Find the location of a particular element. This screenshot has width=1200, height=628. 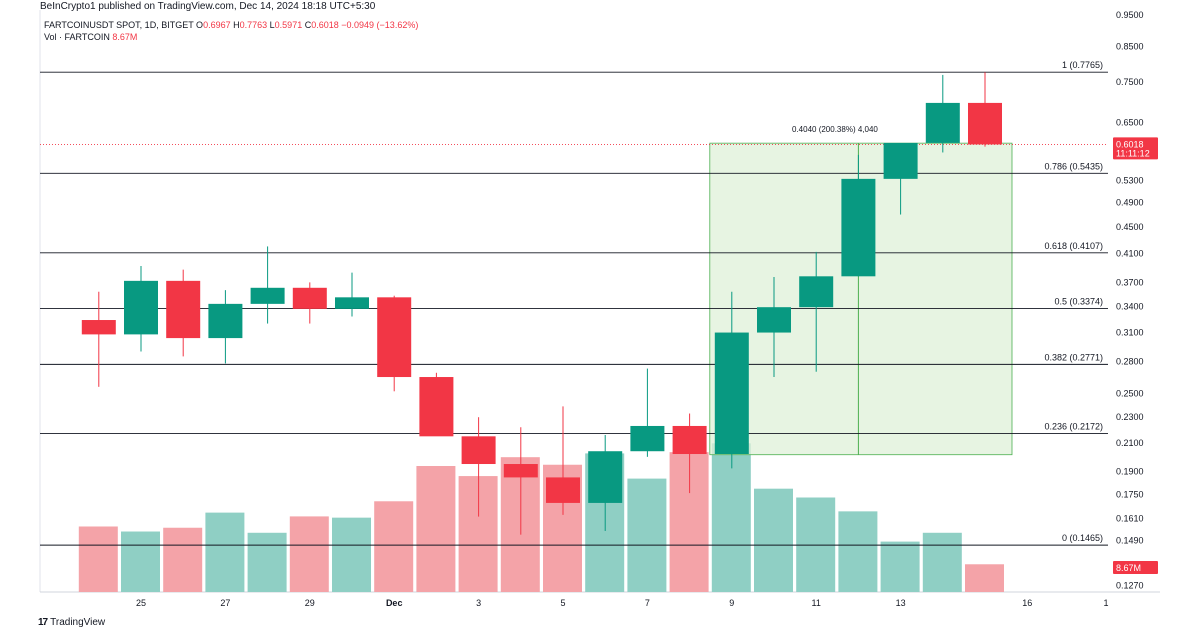

tradingview-brand-text: TradingView is located at coordinates (78, 622).